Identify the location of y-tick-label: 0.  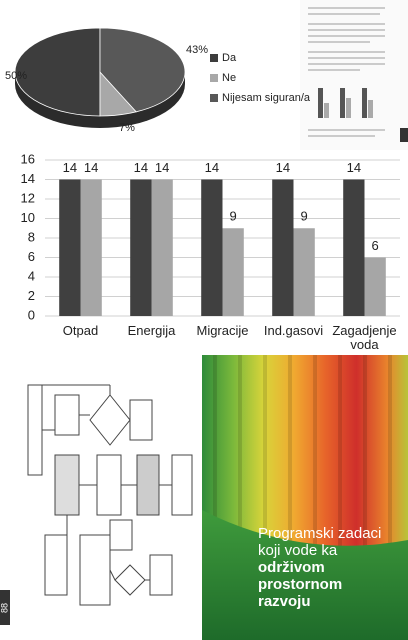
(31, 314).